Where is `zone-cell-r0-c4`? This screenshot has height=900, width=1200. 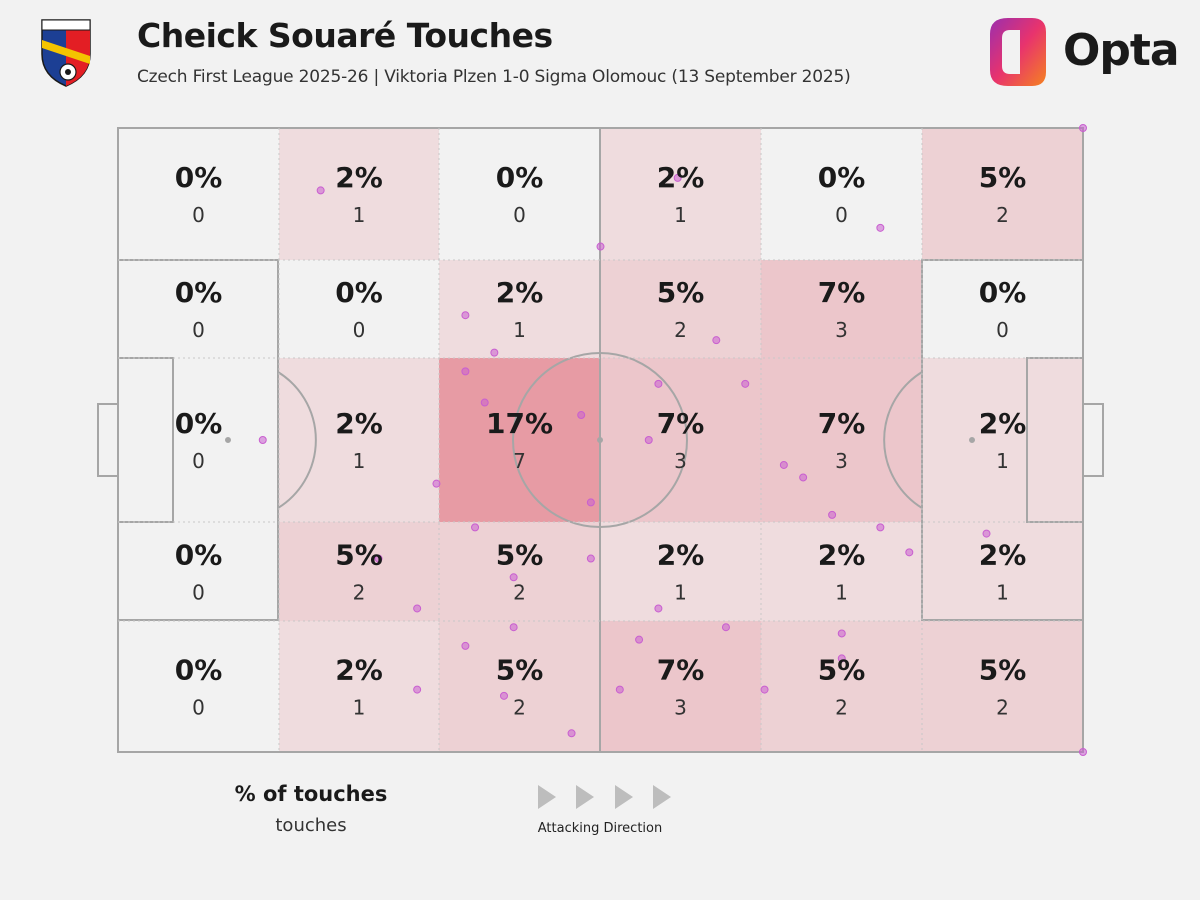
zone-cell-r0-c4 is located at coordinates (841, 194).